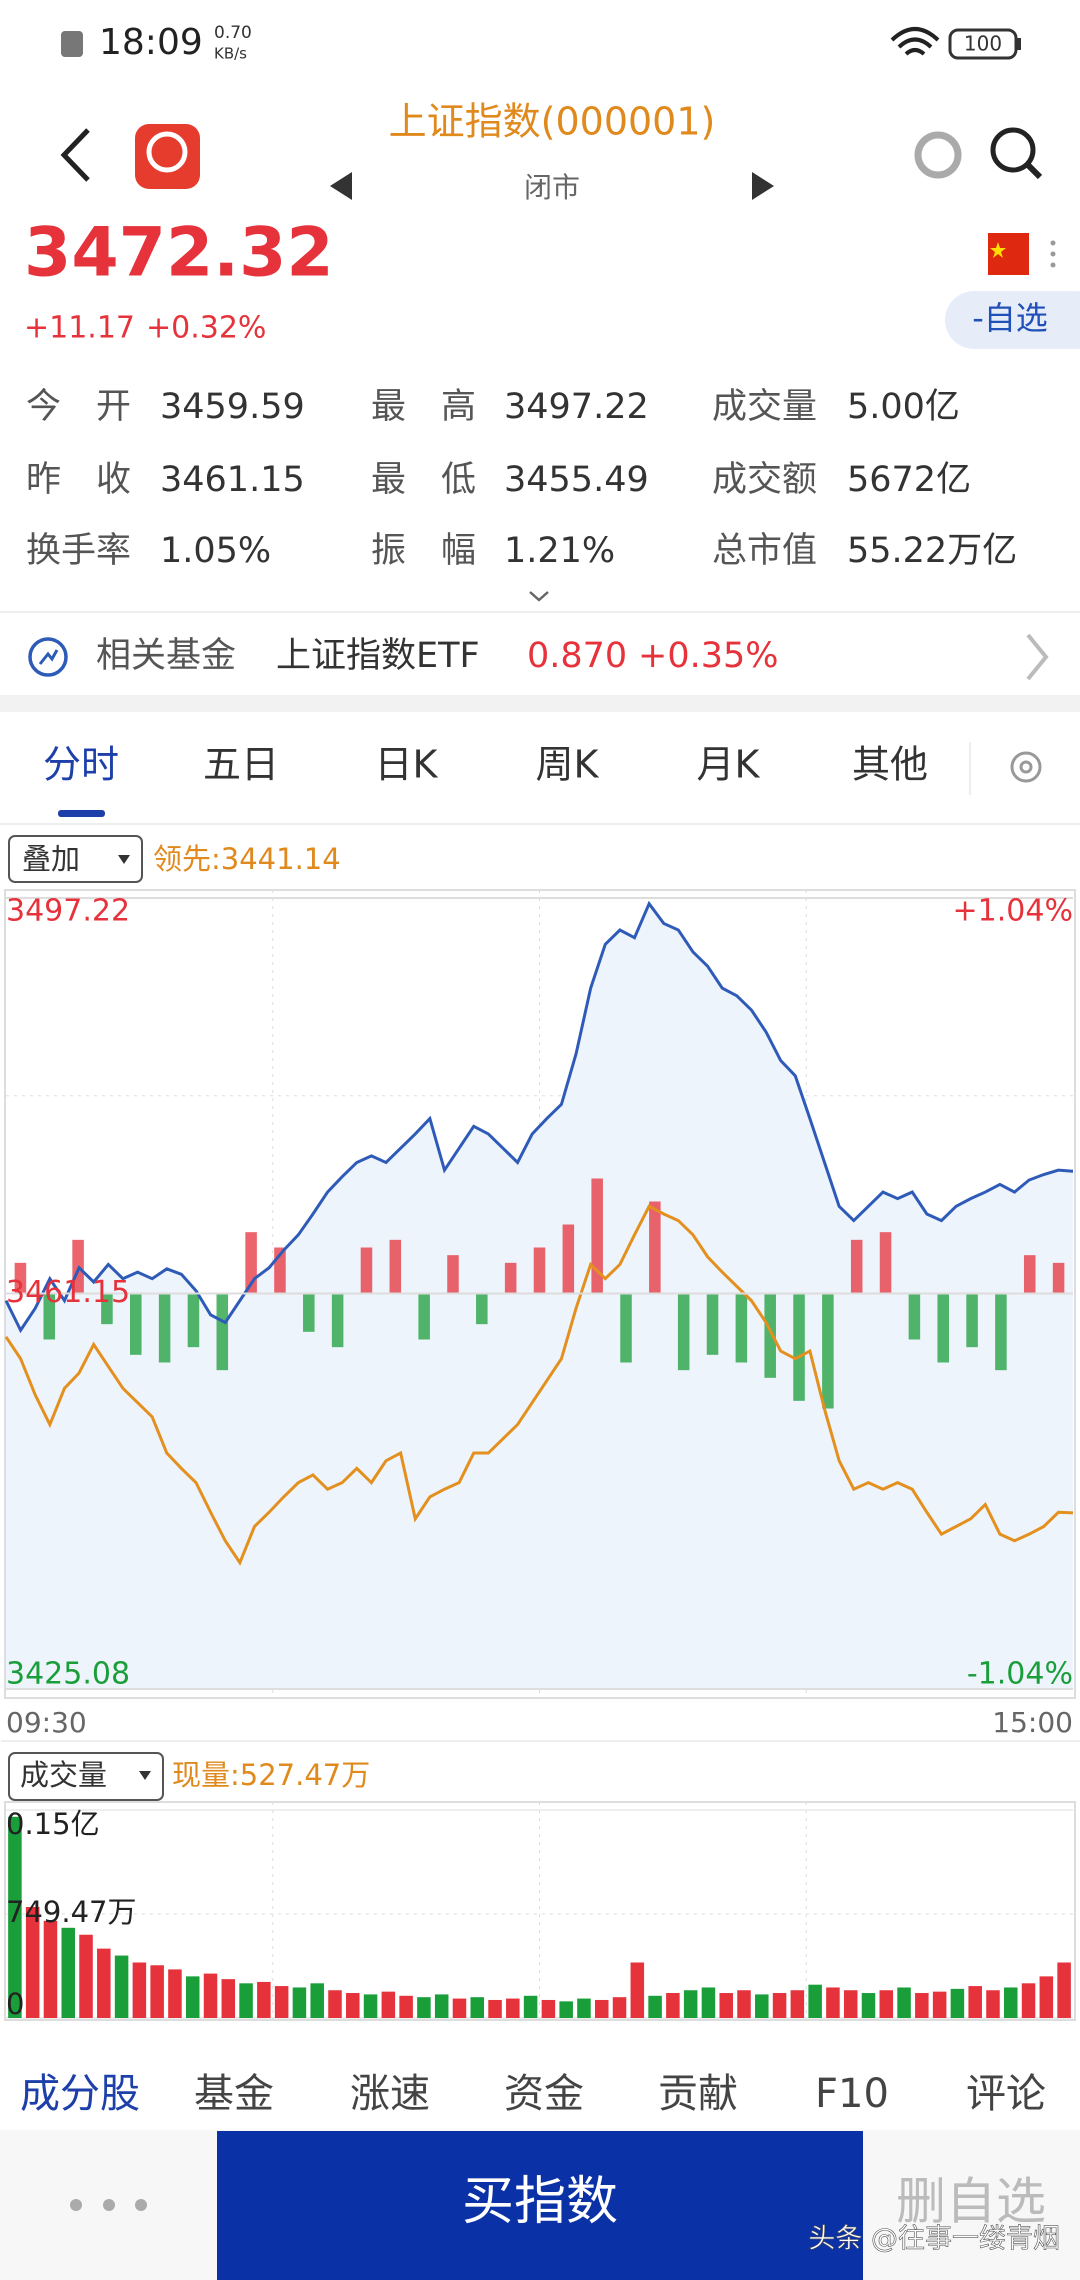  I want to click on fund-change: +0.35%, so click(708, 656).